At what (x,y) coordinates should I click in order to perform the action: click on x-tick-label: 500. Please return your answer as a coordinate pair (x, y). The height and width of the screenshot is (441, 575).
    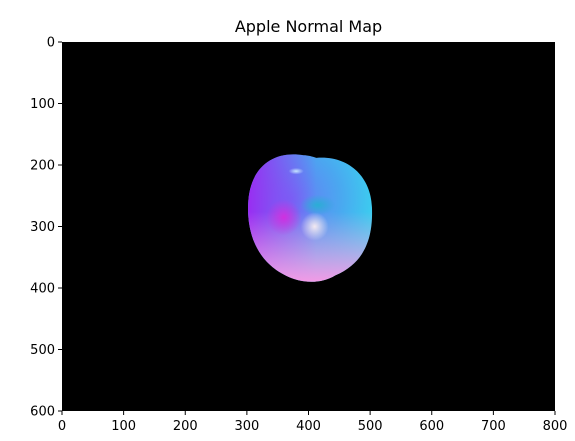
    Looking at the image, I should click on (370, 426).